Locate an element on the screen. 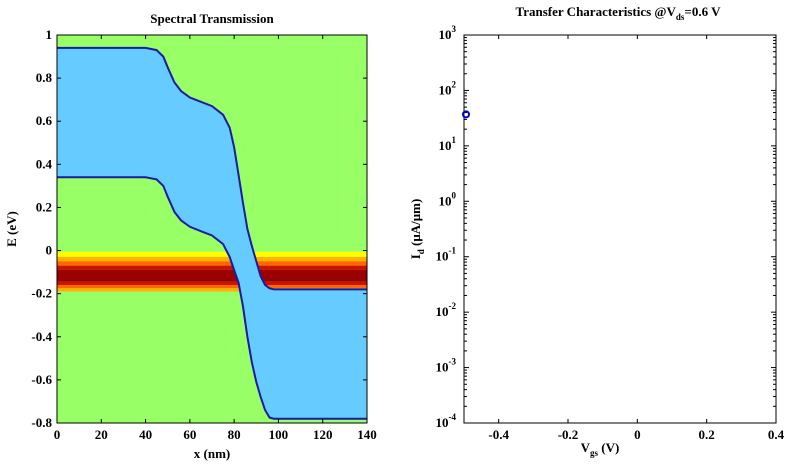 Image resolution: width=790 pixels, height=466 pixels. x-tick-label: -0.4 is located at coordinates (498, 434).